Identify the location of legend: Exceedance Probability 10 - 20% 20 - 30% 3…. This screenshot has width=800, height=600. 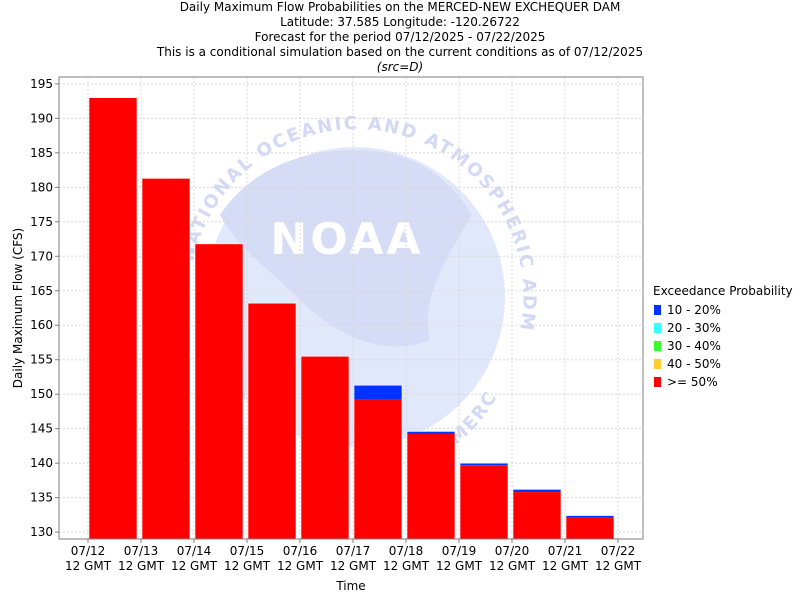
(723, 337).